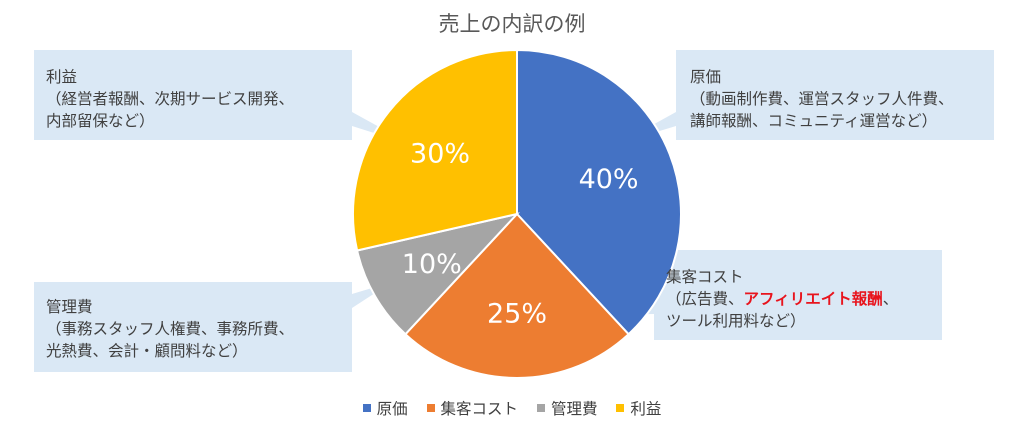 The height and width of the screenshot is (429, 1024). I want to click on callout-box-cost, so click(835, 95).